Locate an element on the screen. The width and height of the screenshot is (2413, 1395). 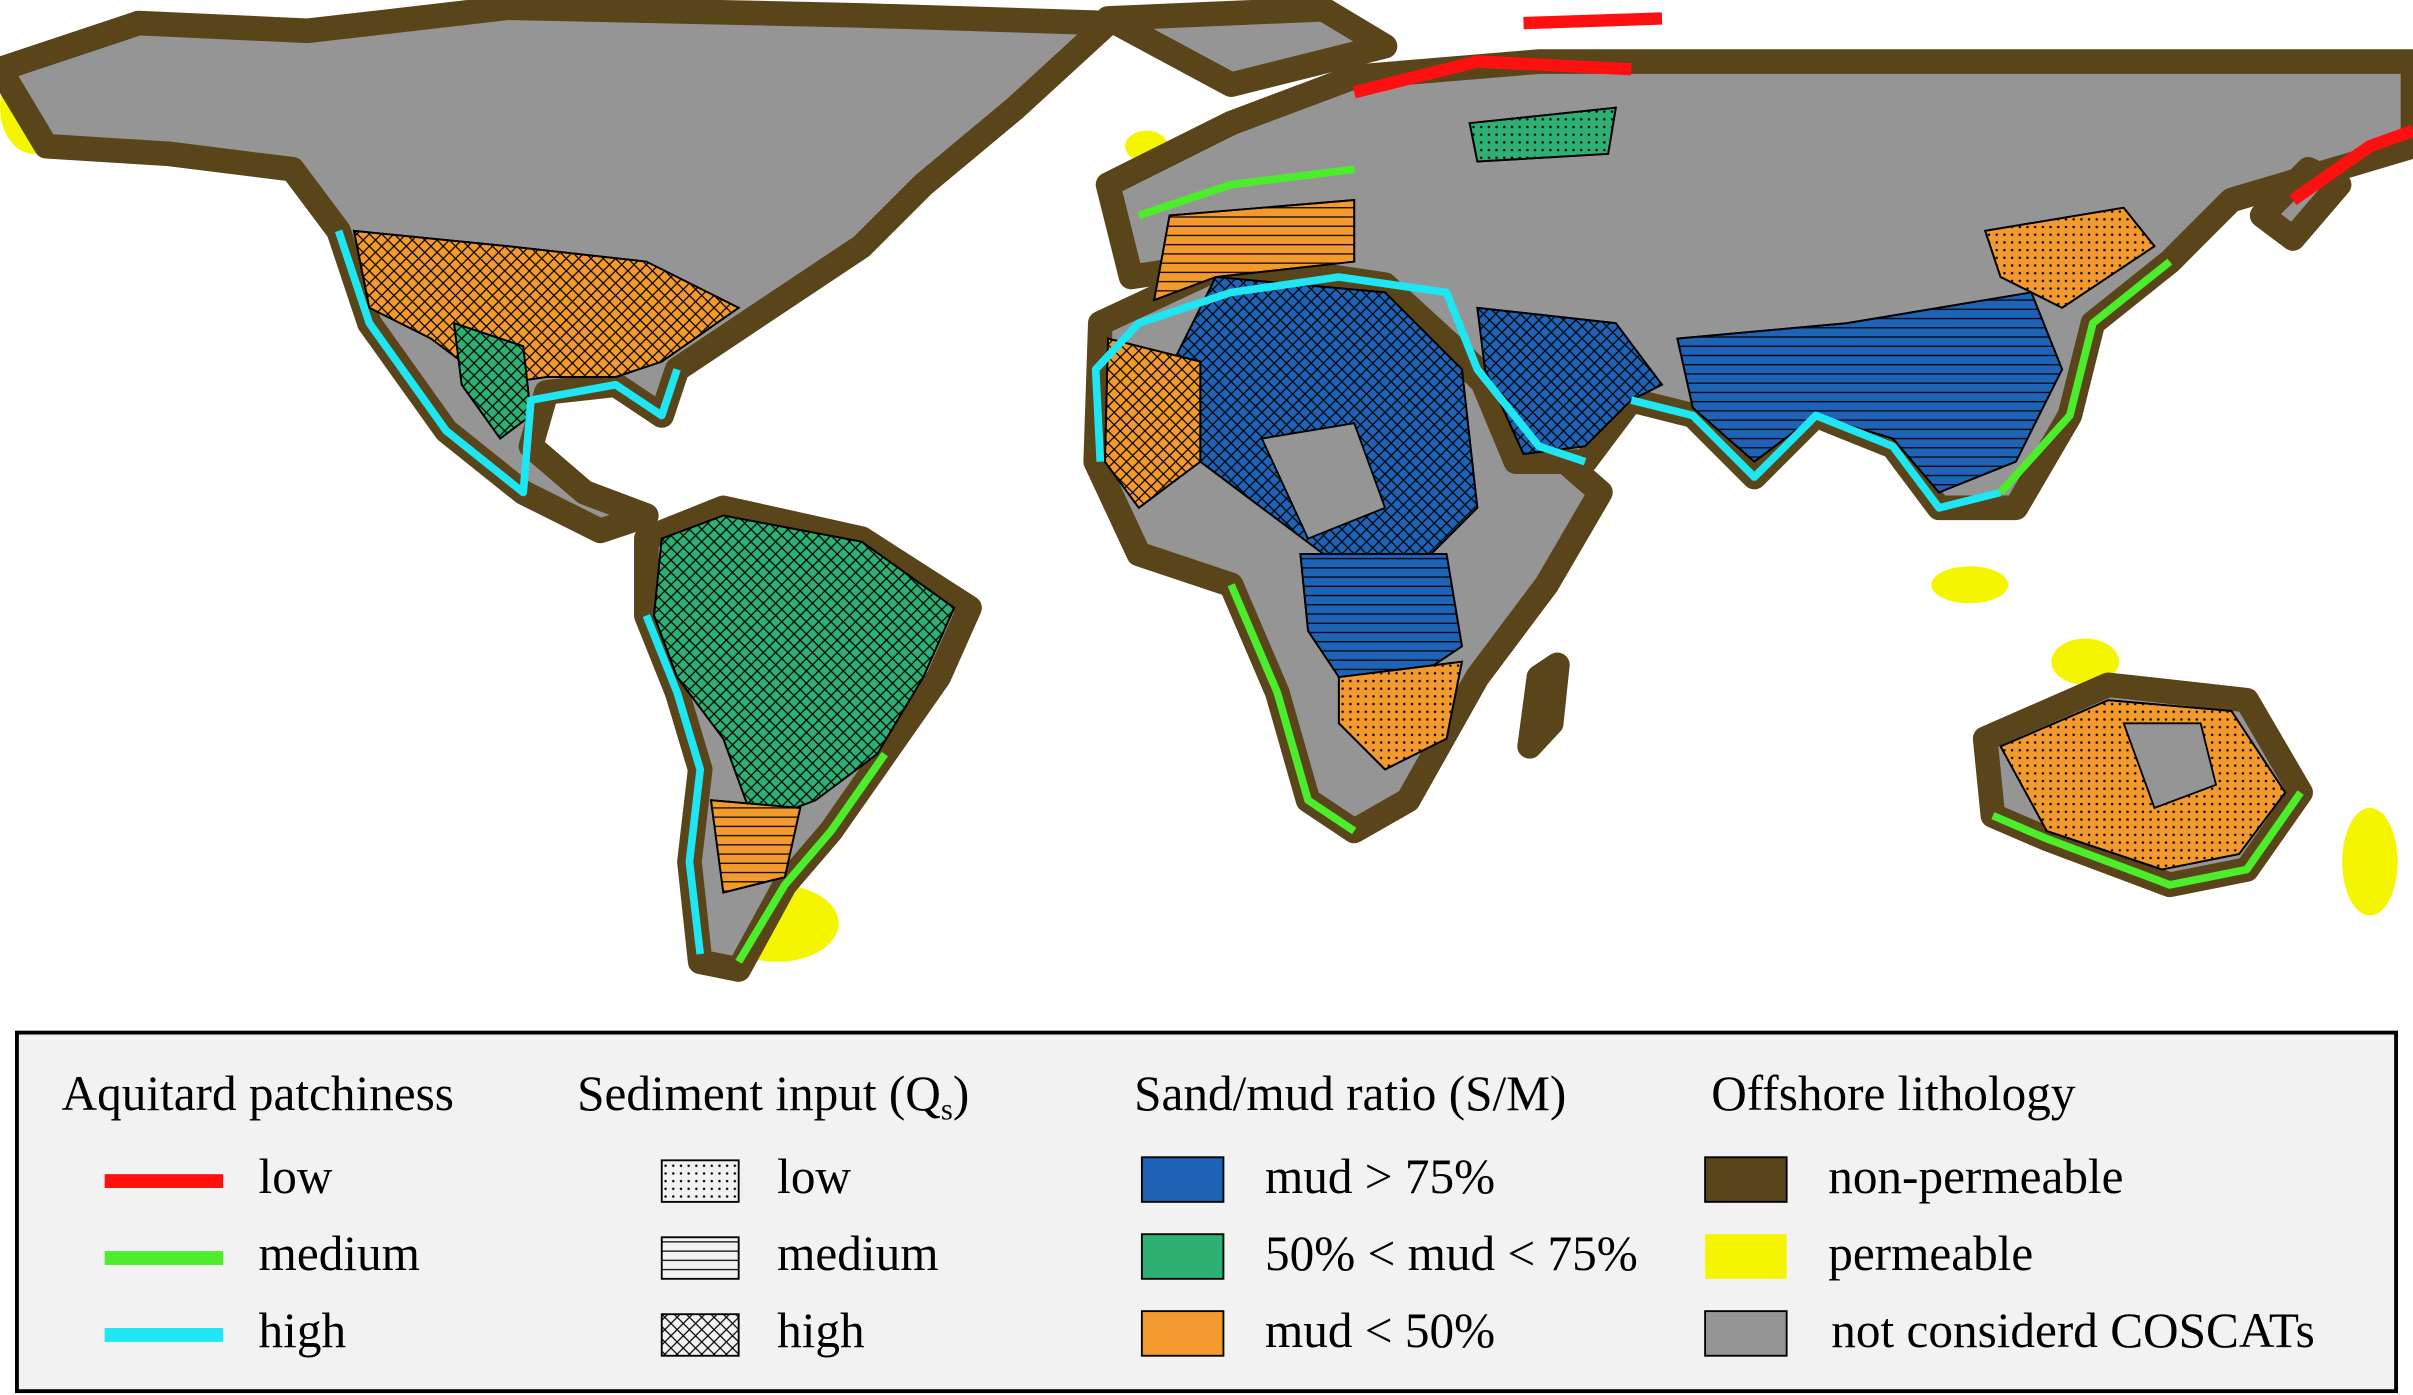
legend-label: mud > 75% is located at coordinates (1380, 1176).